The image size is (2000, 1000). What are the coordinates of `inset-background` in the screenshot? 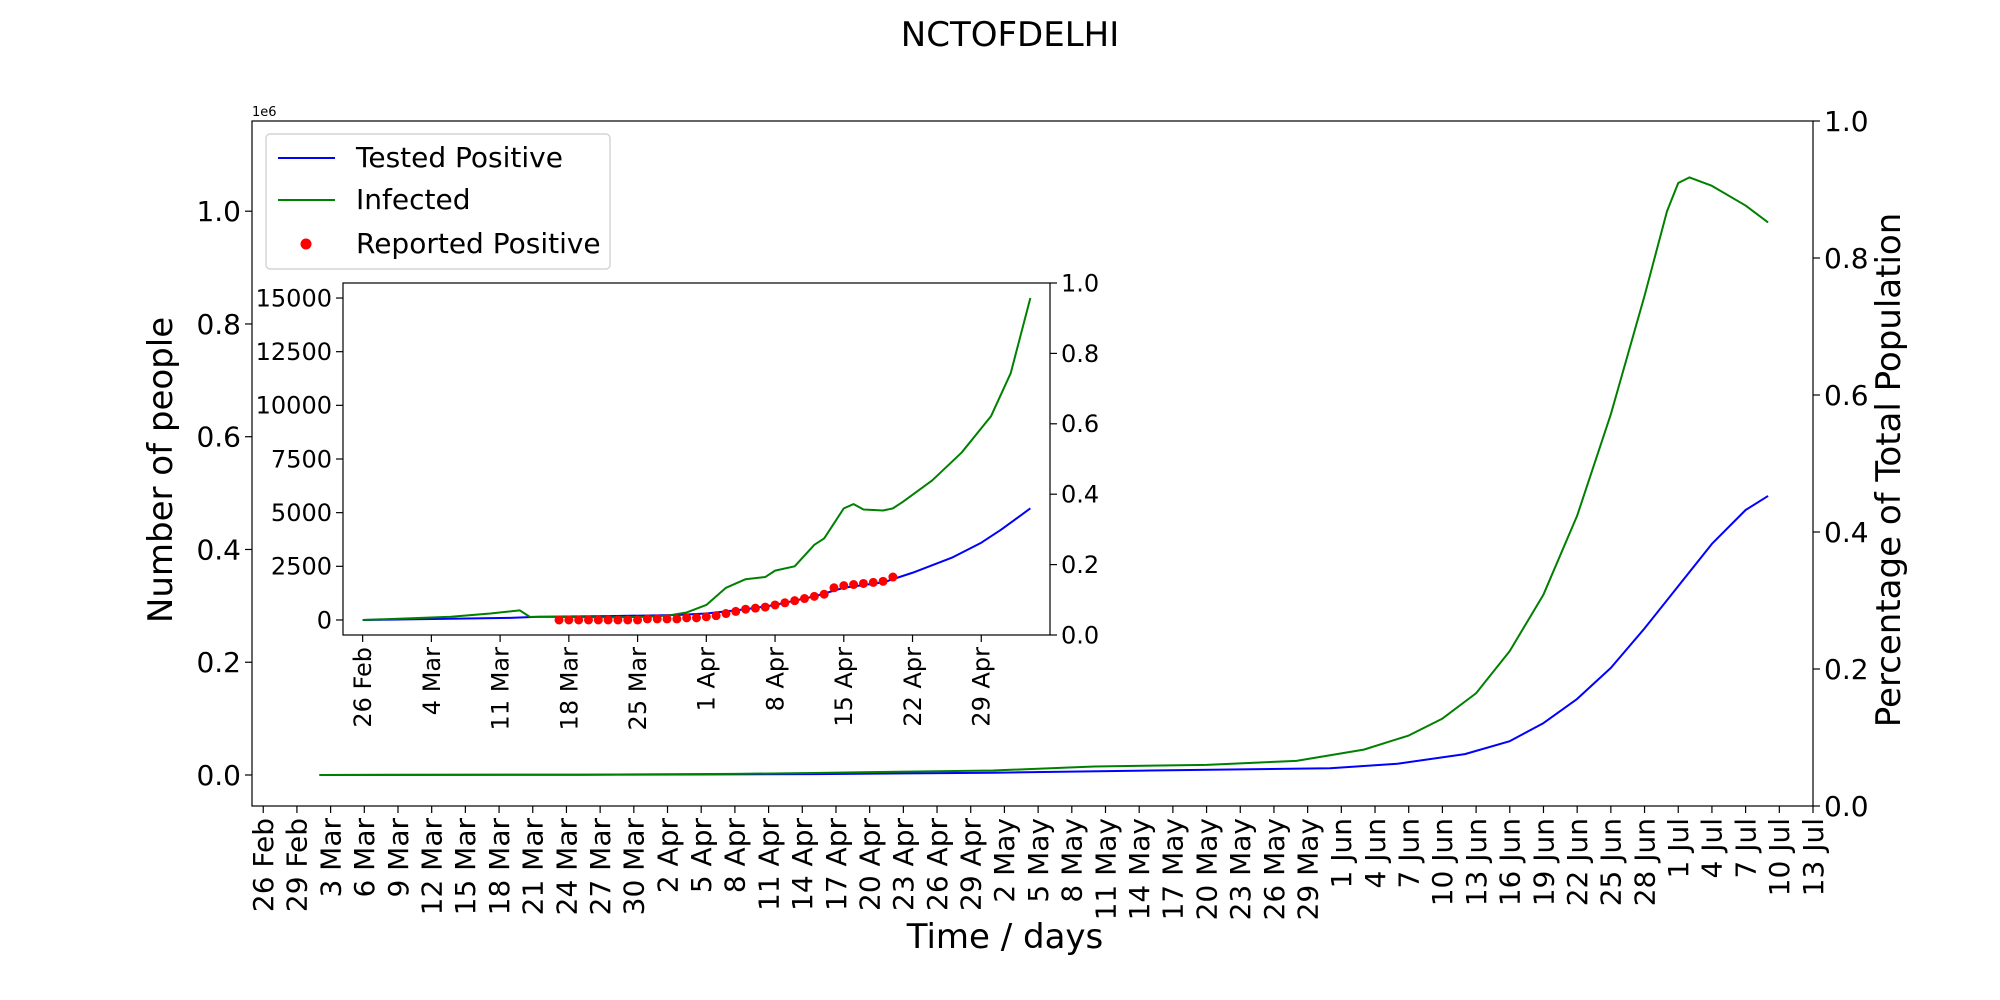 It's located at (696, 459).